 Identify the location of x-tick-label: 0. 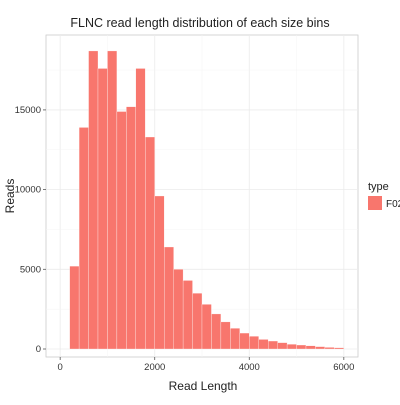
(60, 367).